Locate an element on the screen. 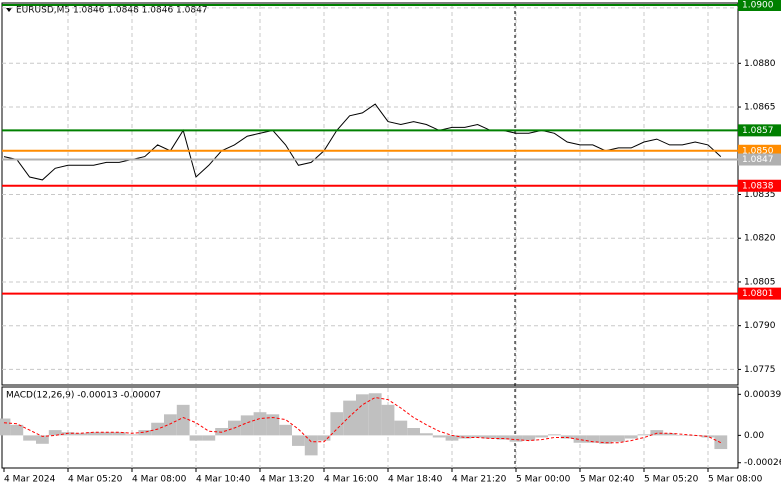 The image size is (781, 489). x-tick-label: 5 Mar 05:20 is located at coordinates (671, 480).